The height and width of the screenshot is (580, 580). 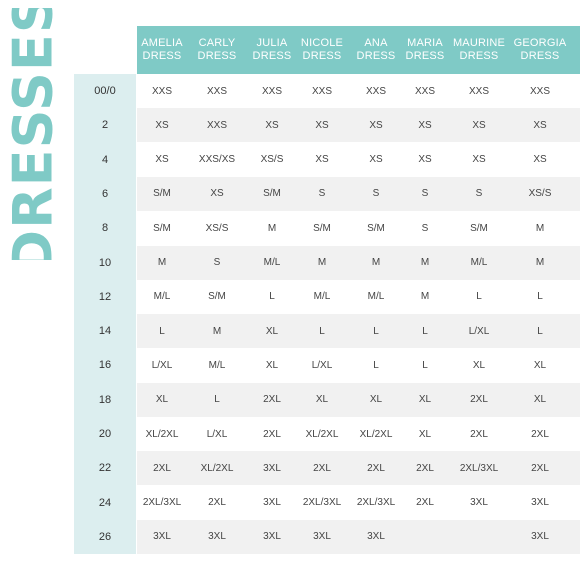 What do you see at coordinates (376, 43) in the screenshot?
I see `column-header-name: ANA` at bounding box center [376, 43].